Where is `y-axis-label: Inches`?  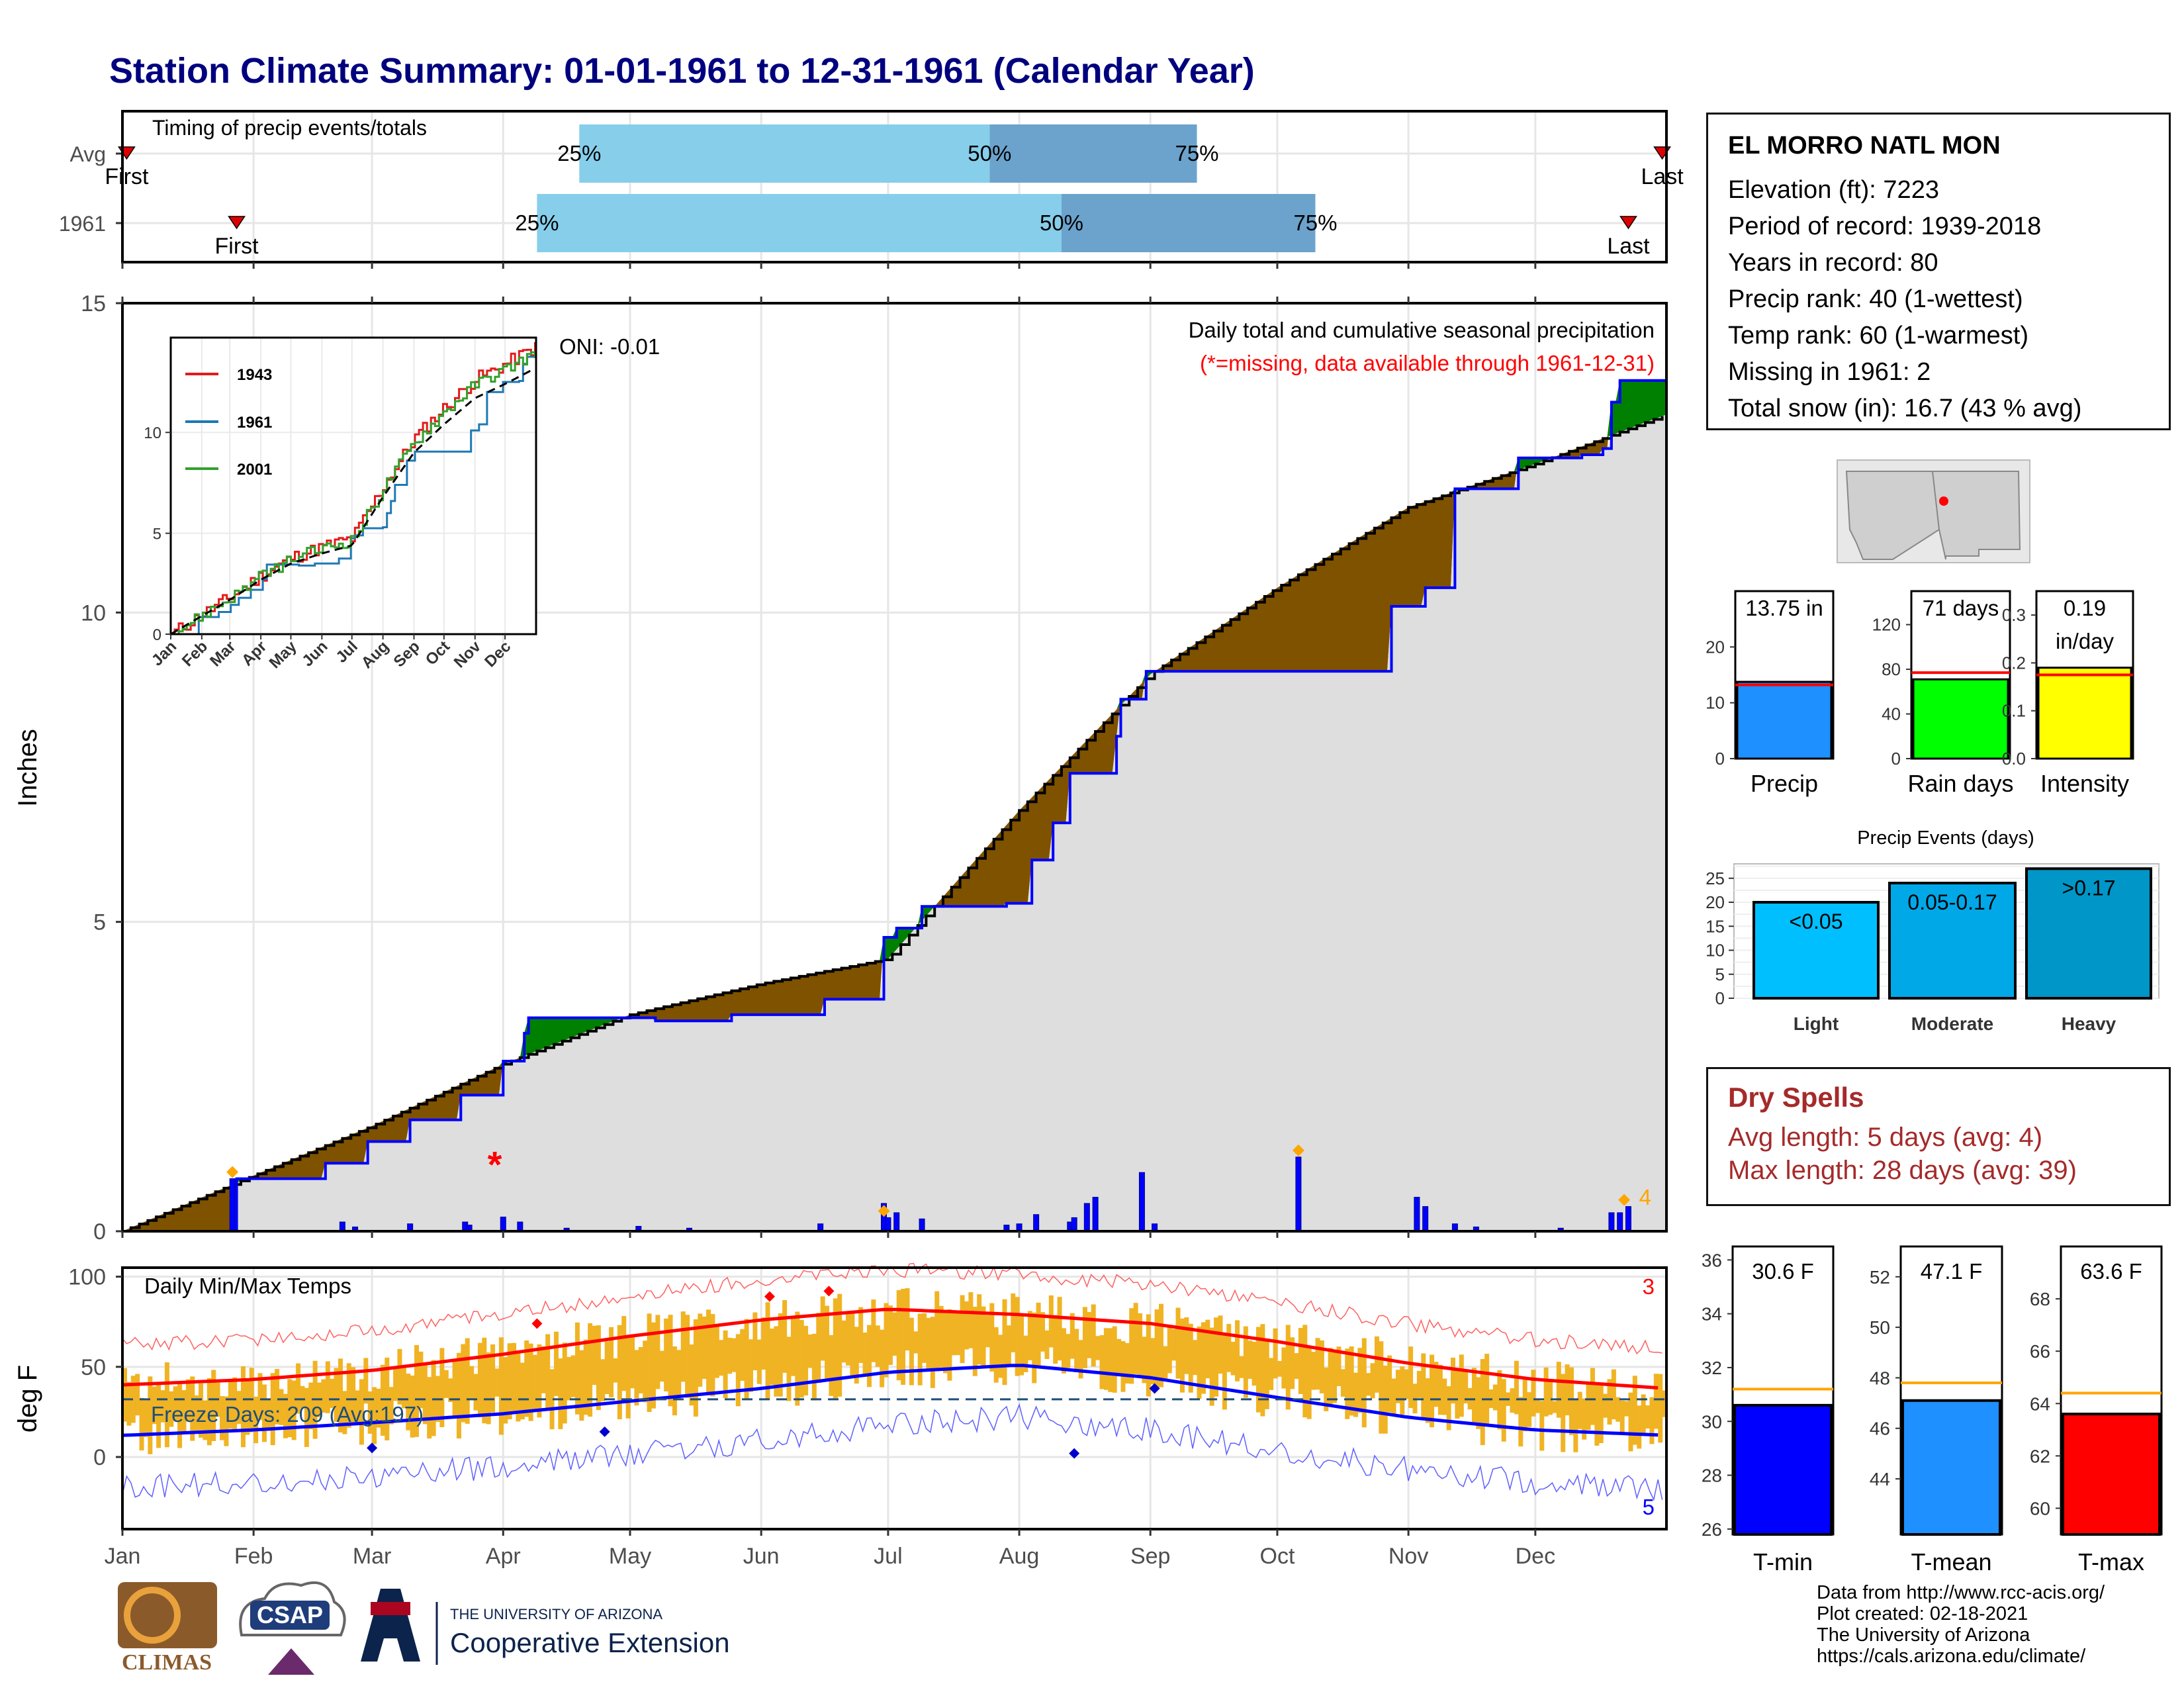
y-axis-label: Inches is located at coordinates (28, 768).